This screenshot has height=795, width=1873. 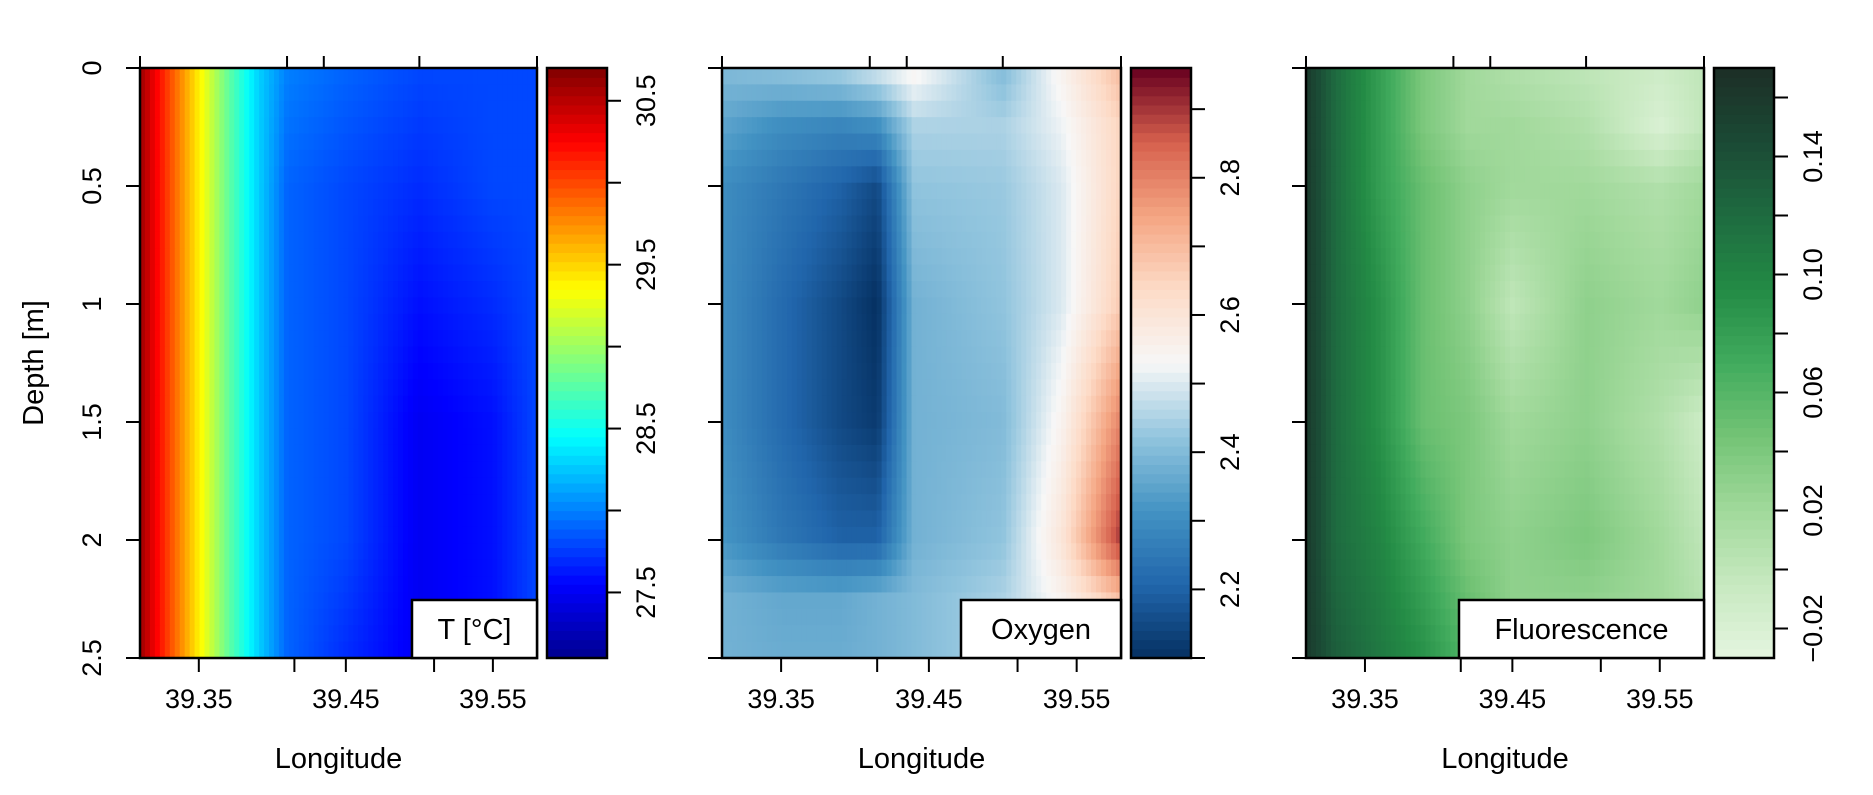 What do you see at coordinates (577, 294) in the screenshot?
I see `colorbar-band` at bounding box center [577, 294].